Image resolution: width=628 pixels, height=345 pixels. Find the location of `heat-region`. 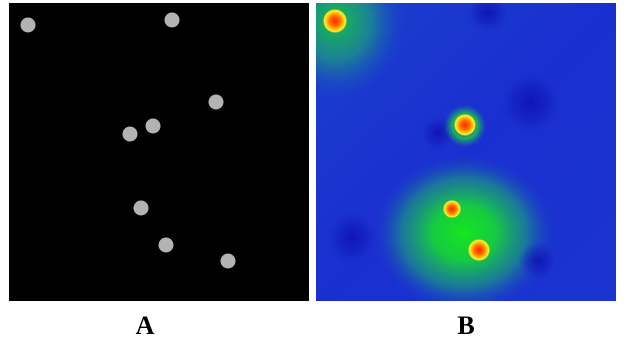

heat-region is located at coordinates (464, 228).